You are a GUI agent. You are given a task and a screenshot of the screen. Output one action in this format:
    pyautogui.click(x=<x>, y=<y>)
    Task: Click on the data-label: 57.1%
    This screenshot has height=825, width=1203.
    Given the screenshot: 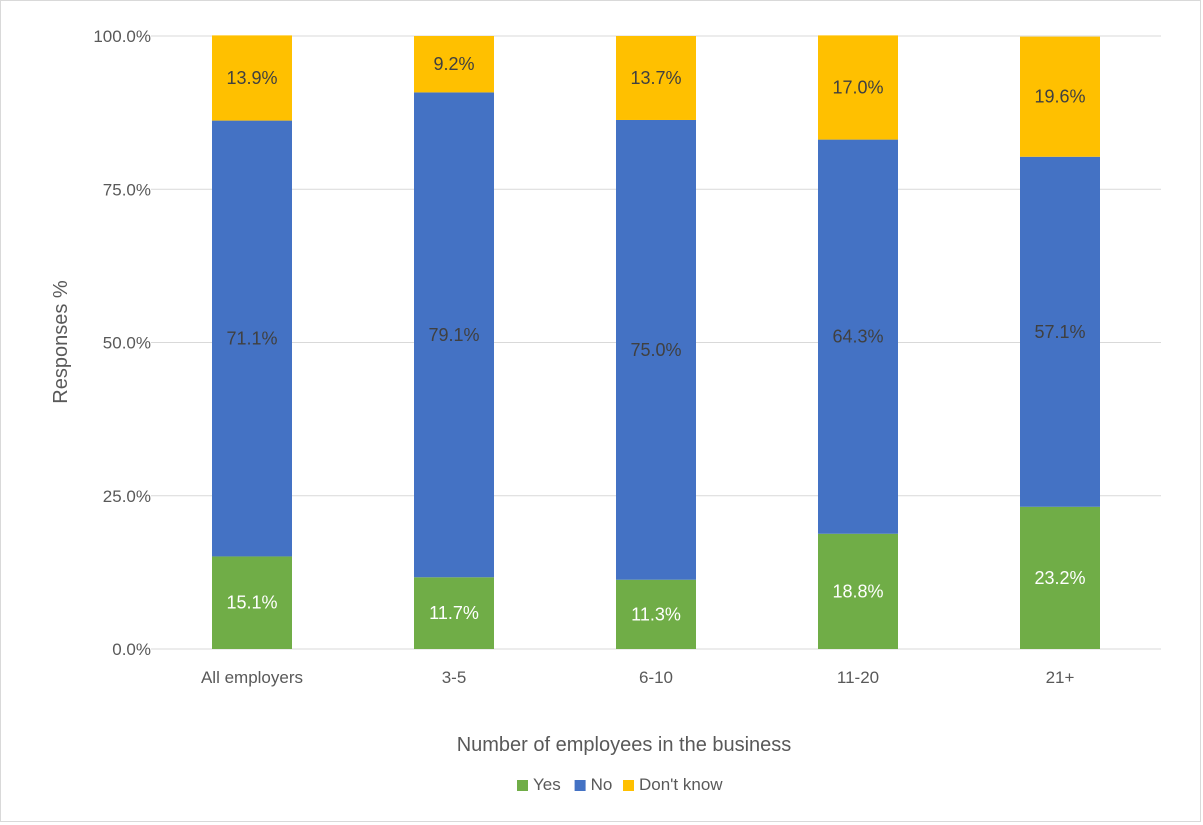 What is the action you would take?
    pyautogui.click(x=1059, y=332)
    